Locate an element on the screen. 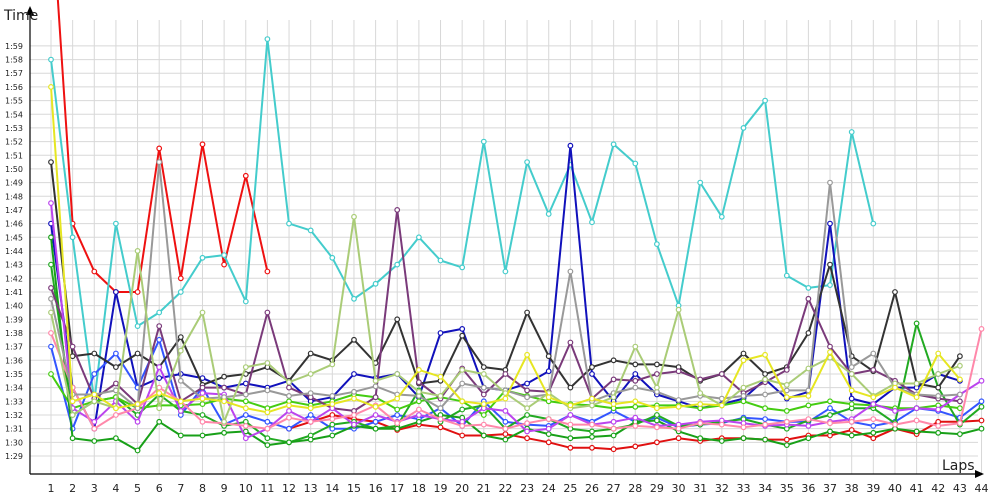 This screenshot has width=1000, height=500. y-tick-label: 1:54 is located at coordinates (14, 114).